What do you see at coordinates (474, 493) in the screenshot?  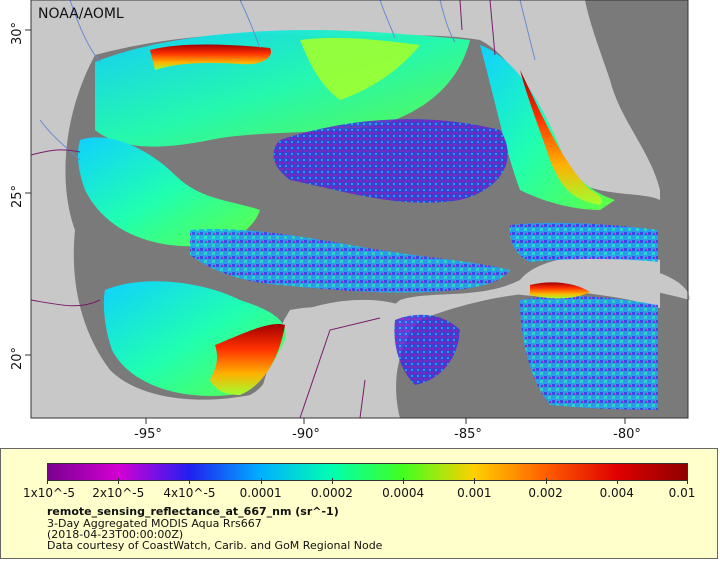 I see `colorbar-tick-label: 0.001` at bounding box center [474, 493].